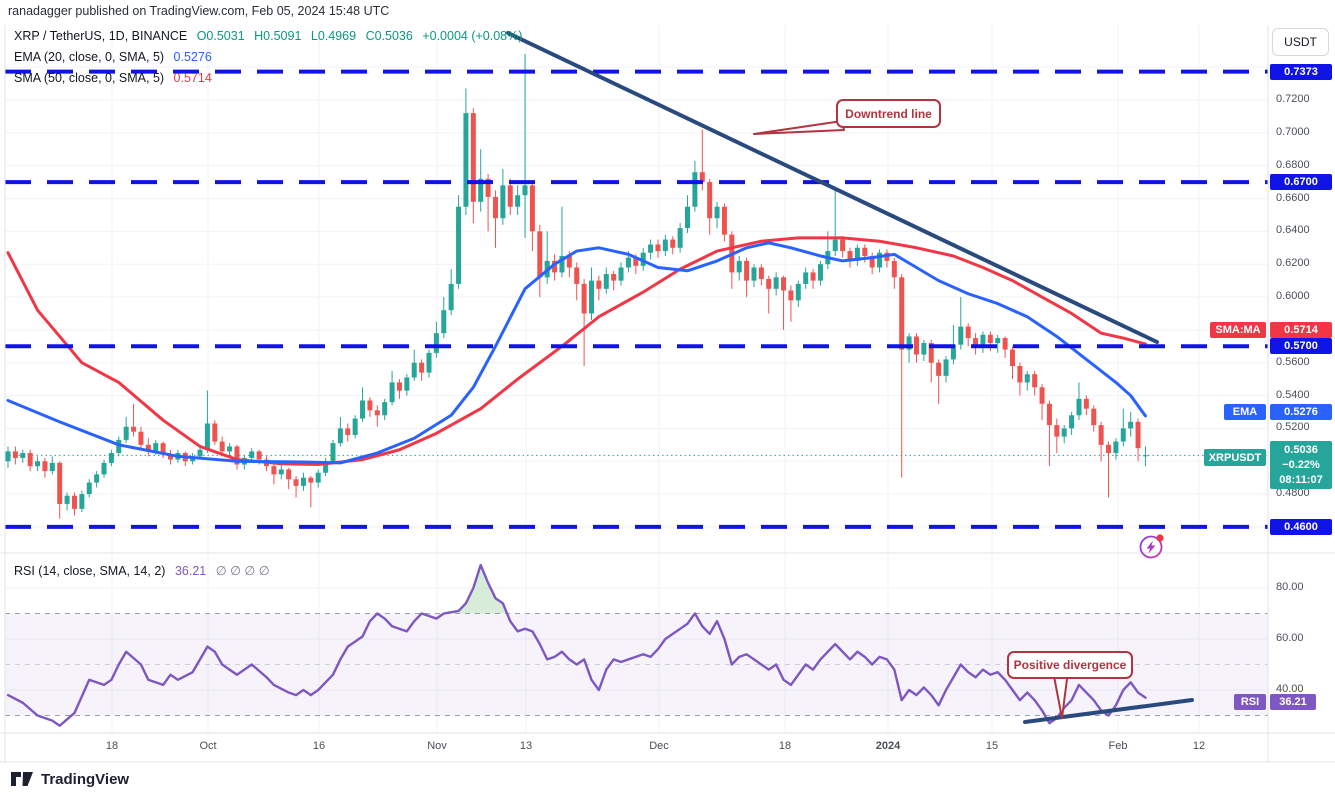 This screenshot has height=794, width=1335. Describe the element at coordinates (1293, 99) in the screenshot. I see `price-tick-label: 0.7200` at that location.